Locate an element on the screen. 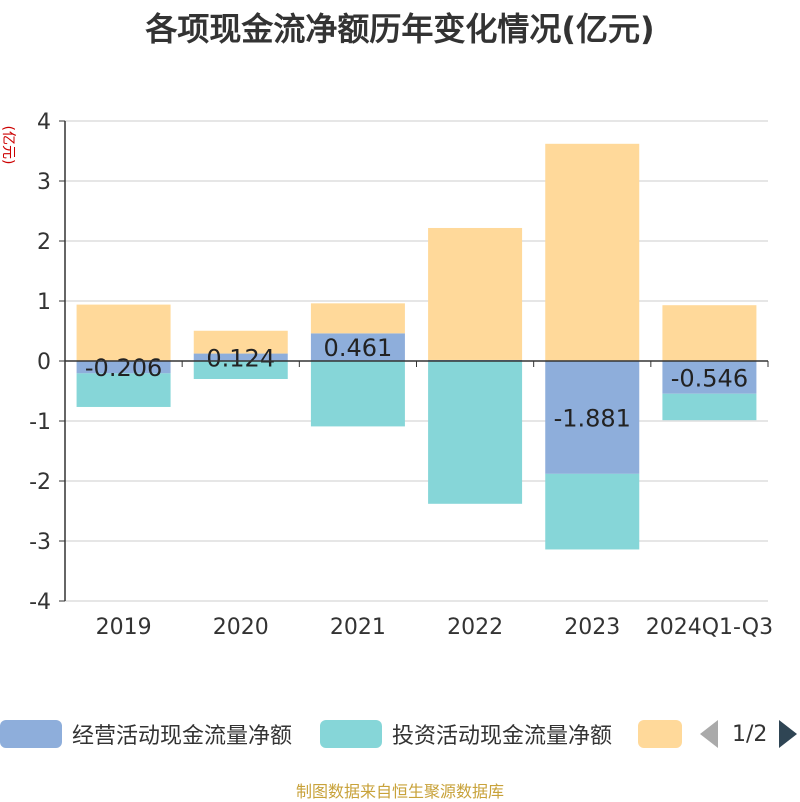  y-tick-label: -4 is located at coordinates (40, 602).